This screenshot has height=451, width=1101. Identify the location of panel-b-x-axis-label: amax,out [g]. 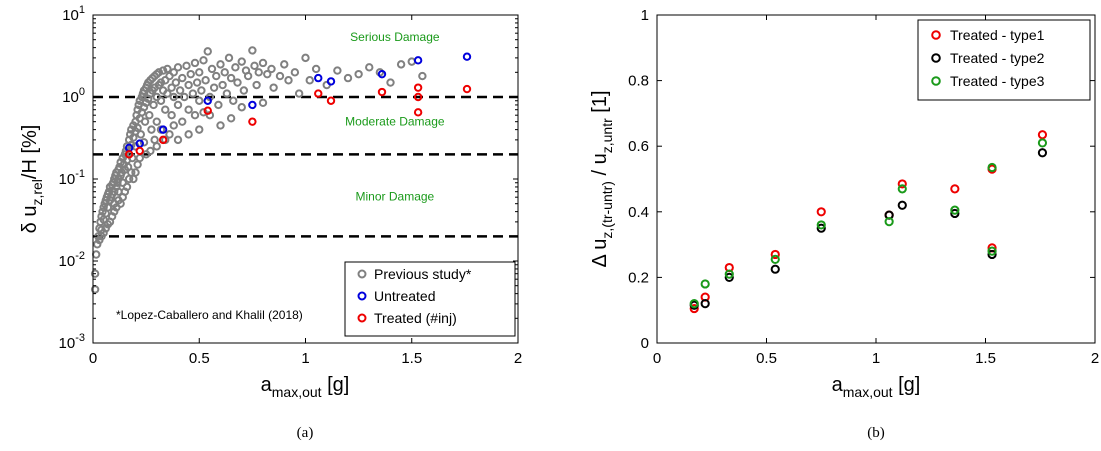
(876, 387).